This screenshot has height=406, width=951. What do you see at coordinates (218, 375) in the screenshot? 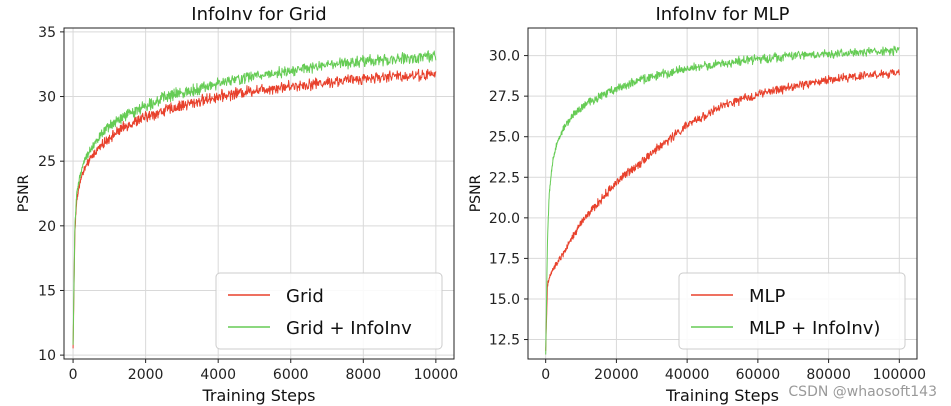
I see `x-tick-label: 4000` at bounding box center [218, 375].